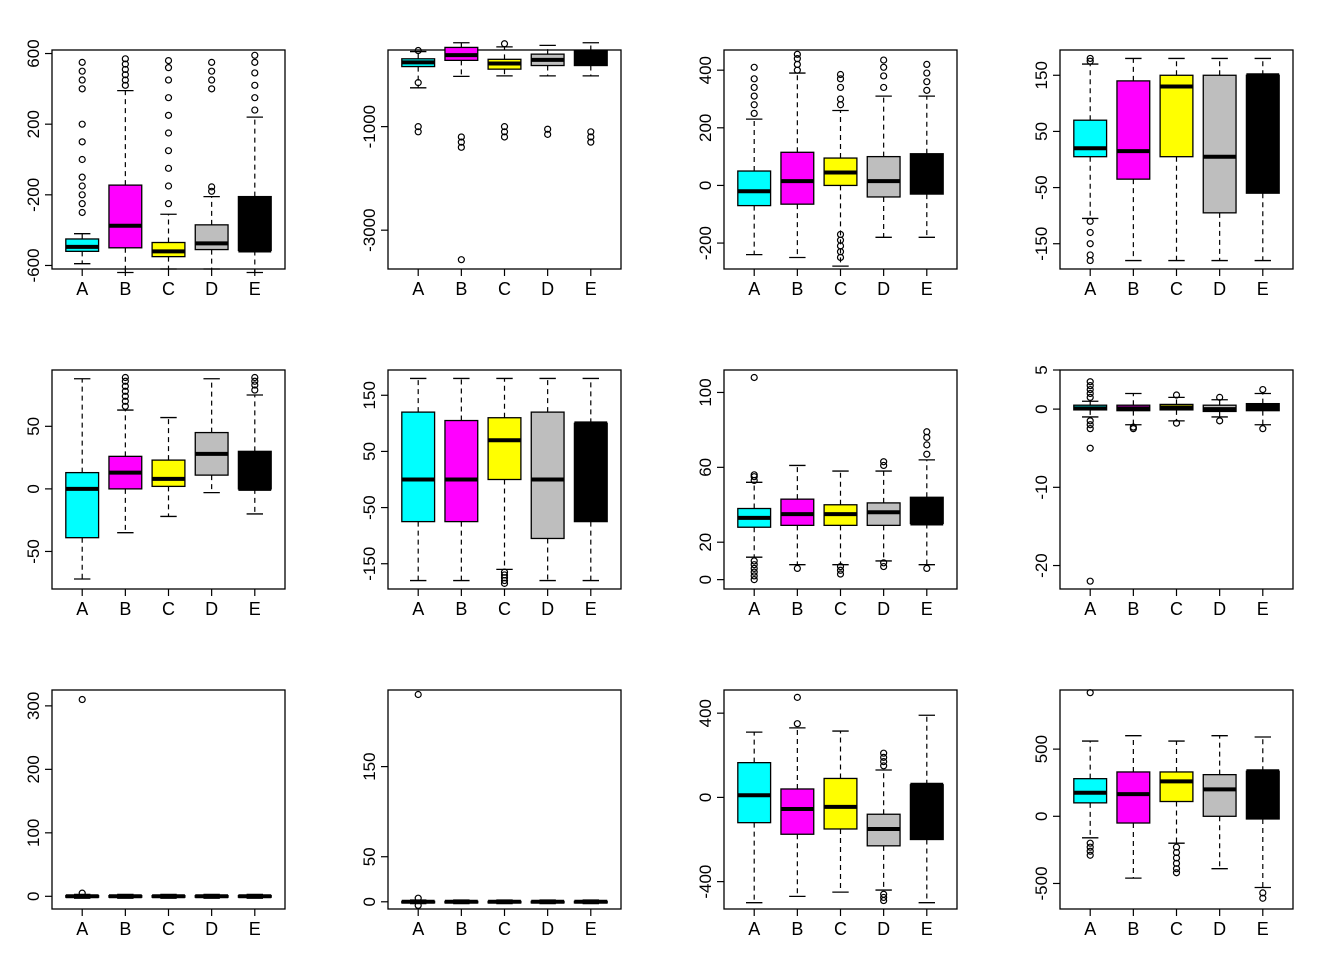 The width and height of the screenshot is (1344, 960). What do you see at coordinates (369, 229) in the screenshot?
I see `y-tick-label: -3000` at bounding box center [369, 229].